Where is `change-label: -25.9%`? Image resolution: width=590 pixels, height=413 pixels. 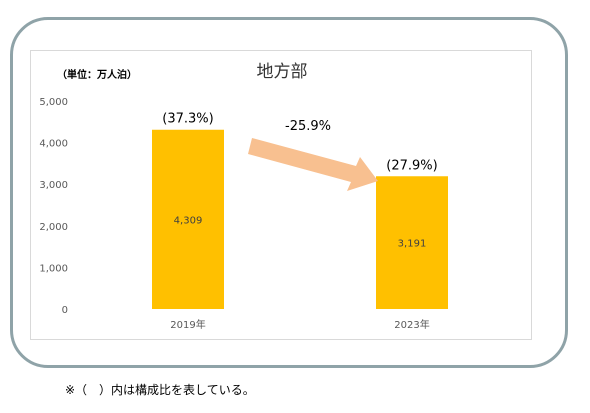
change-label: -25.9% is located at coordinates (308, 126).